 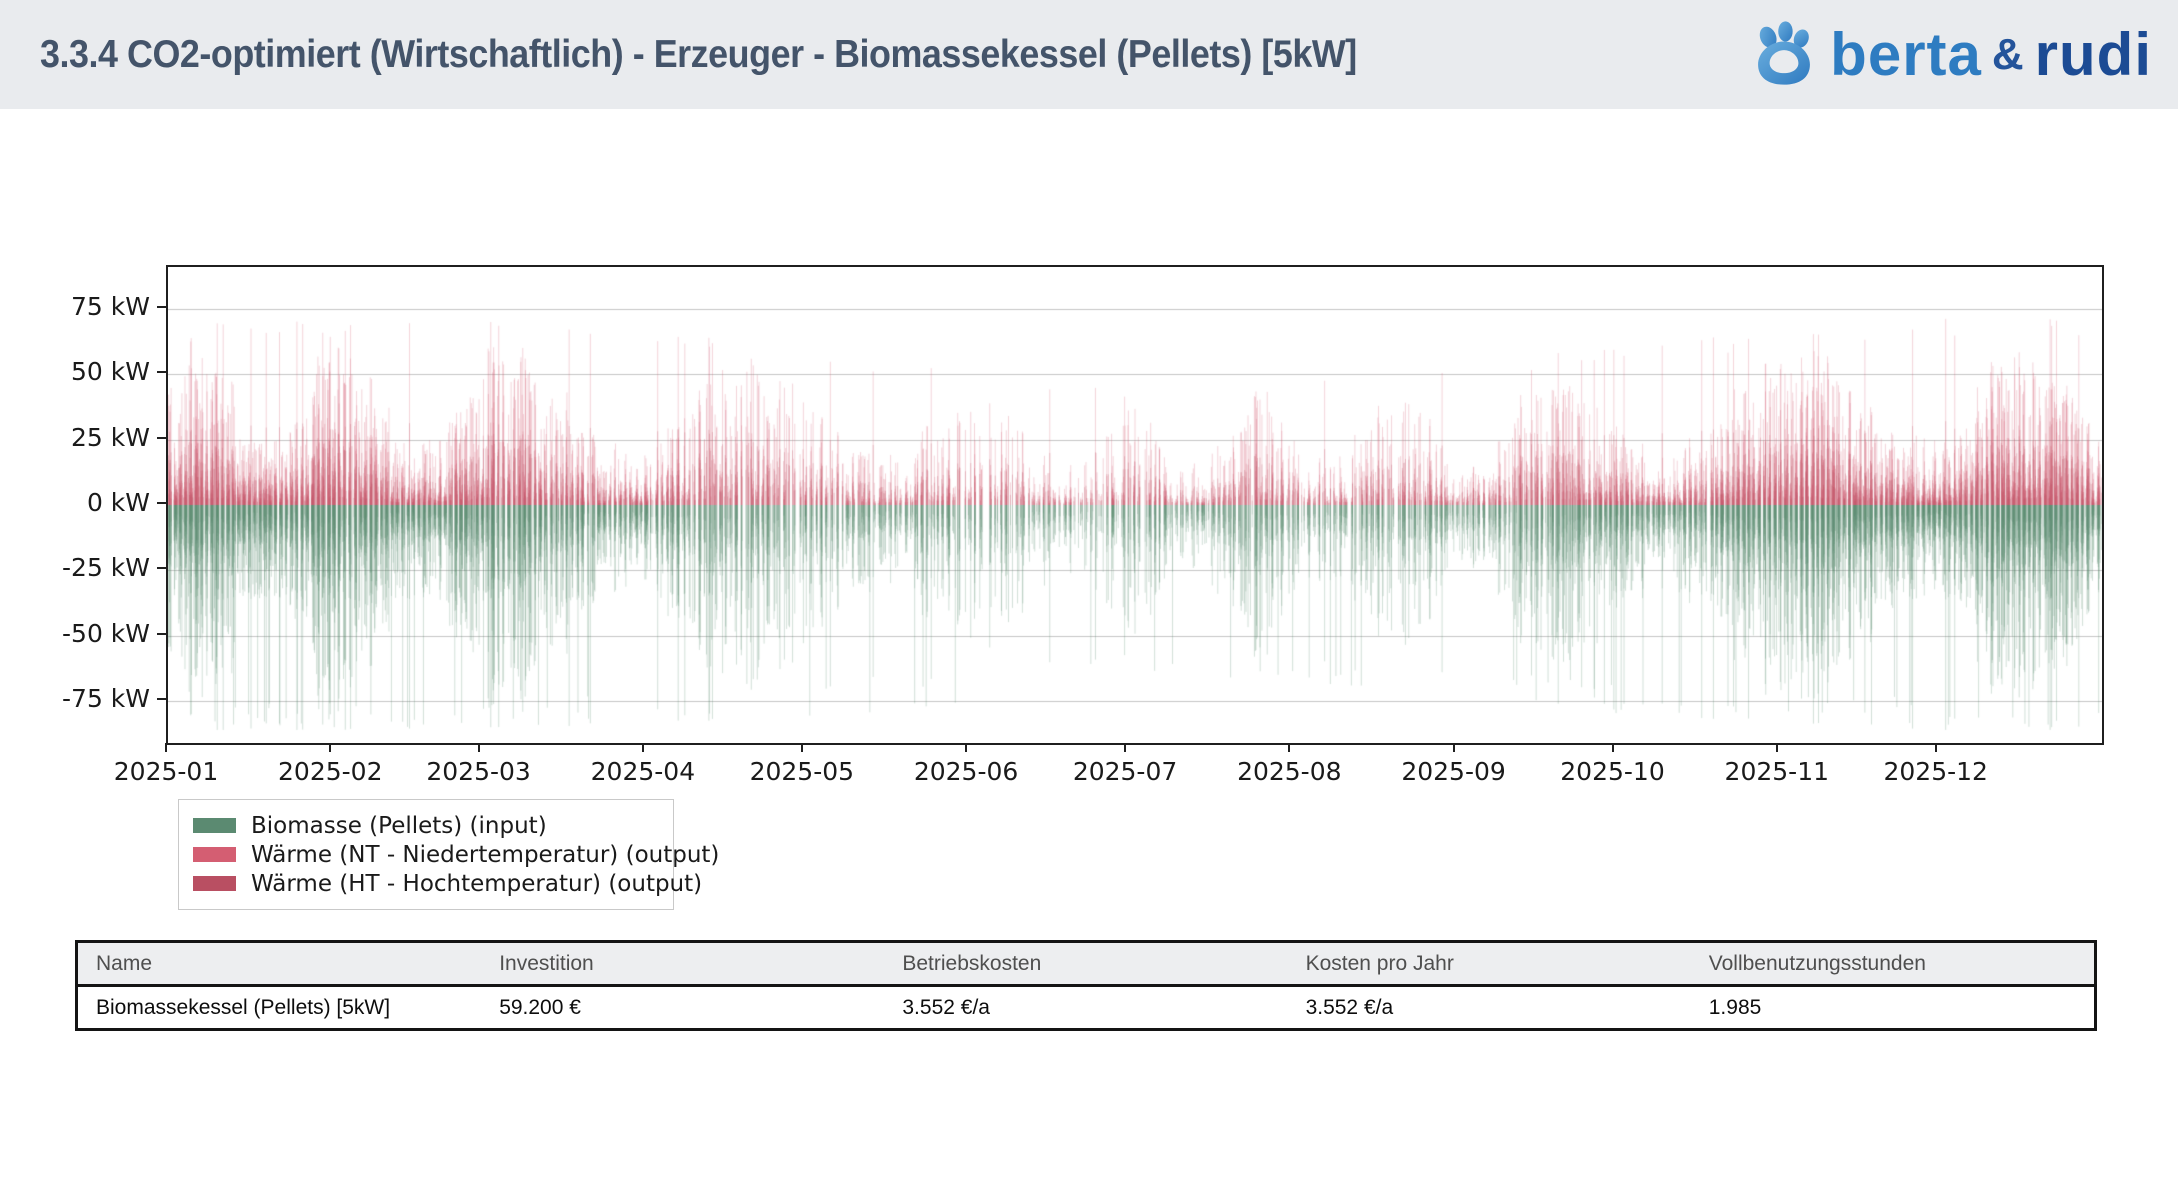 I want to click on x-axis-label: 2025-03, so click(x=478, y=771).